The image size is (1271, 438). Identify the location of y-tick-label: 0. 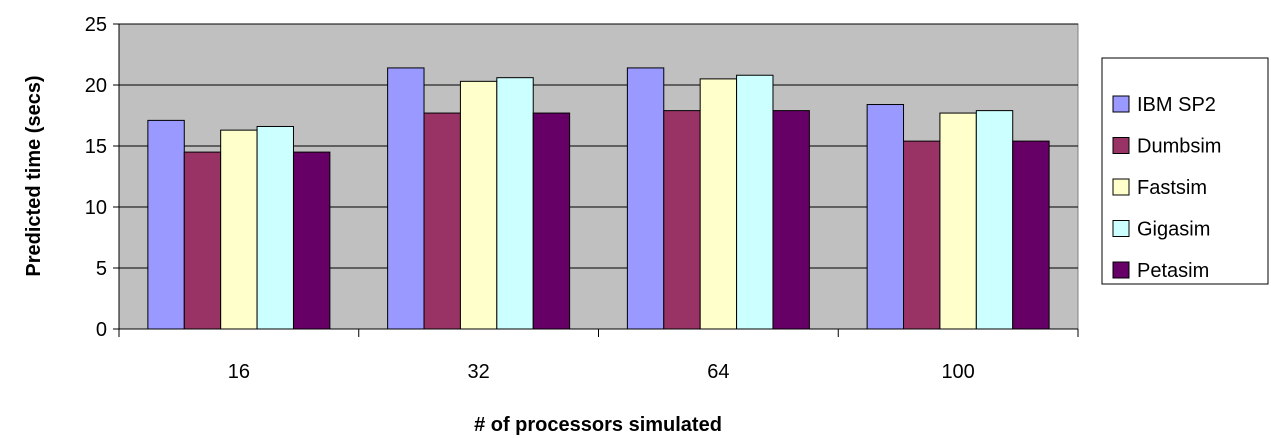
(101, 330).